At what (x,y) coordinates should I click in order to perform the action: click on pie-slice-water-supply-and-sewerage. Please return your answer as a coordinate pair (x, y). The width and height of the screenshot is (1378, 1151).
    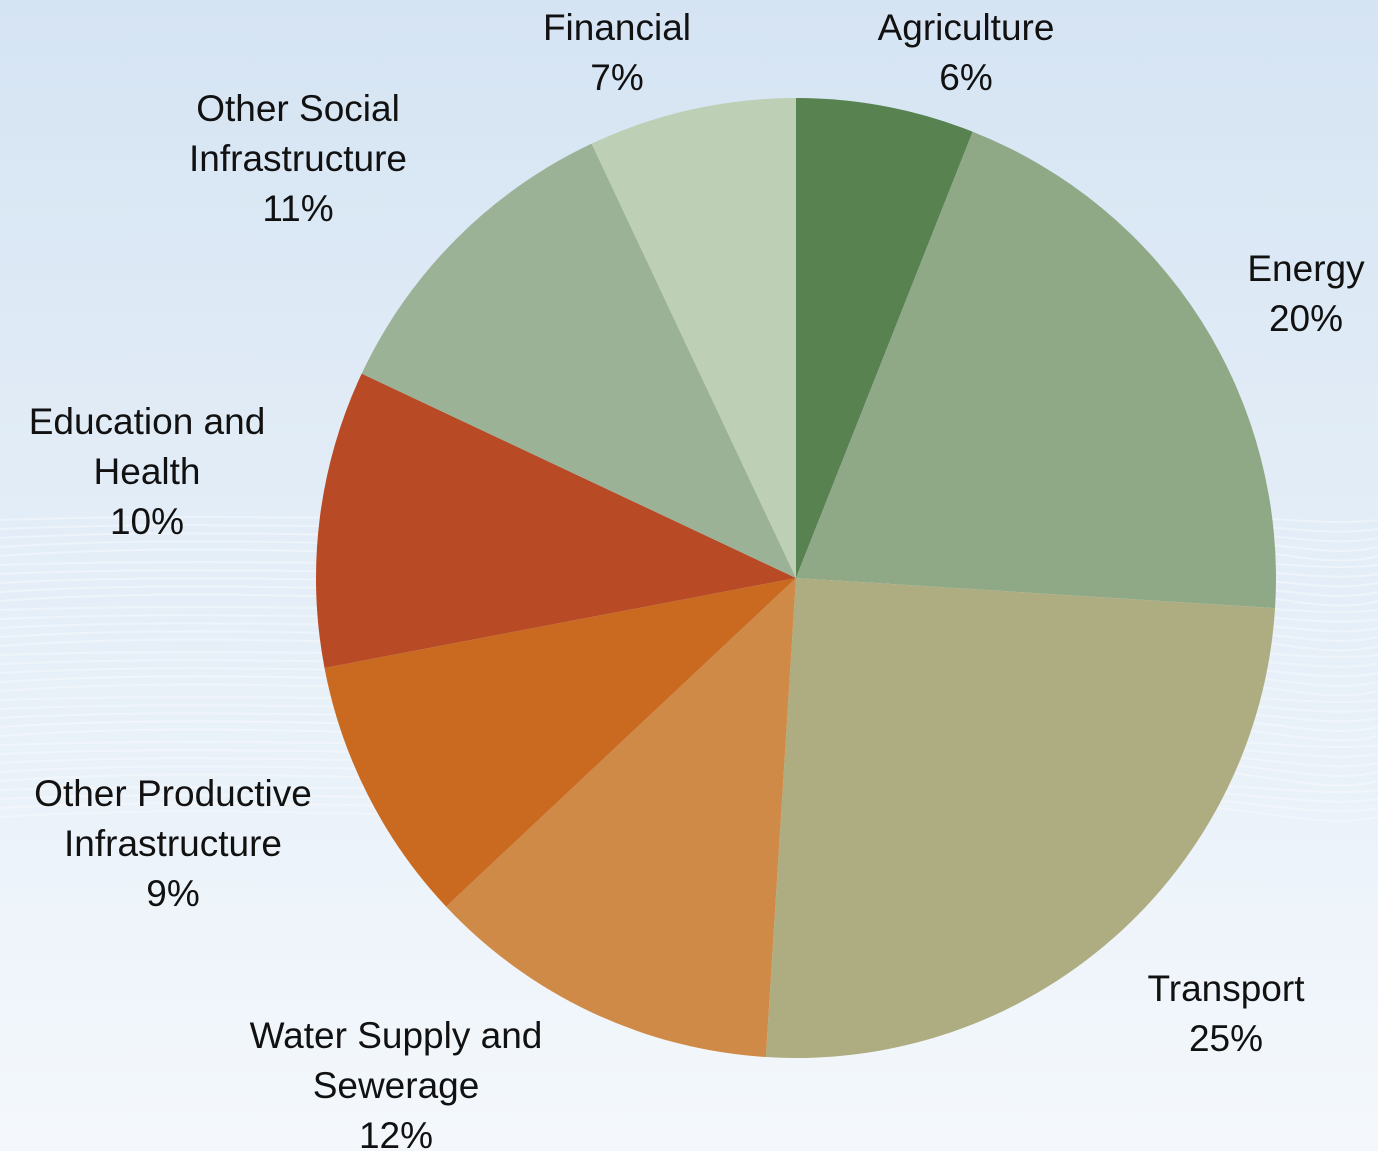
    Looking at the image, I should click on (621, 818).